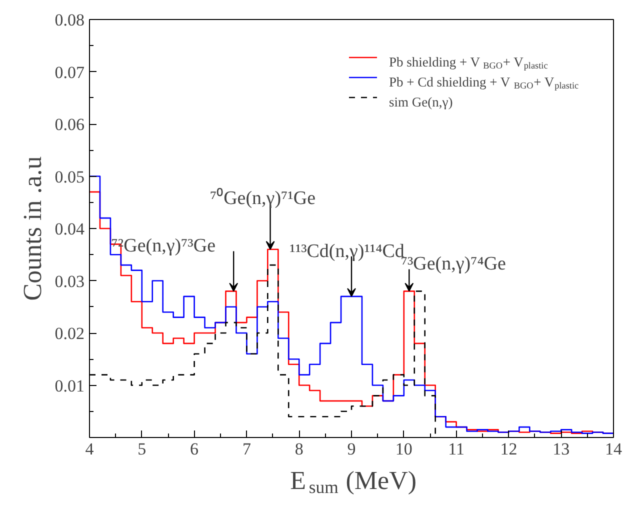 Image resolution: width=629 pixels, height=511 pixels. What do you see at coordinates (69, 333) in the screenshot?
I see `y-tick-label: 0.02` at bounding box center [69, 333].